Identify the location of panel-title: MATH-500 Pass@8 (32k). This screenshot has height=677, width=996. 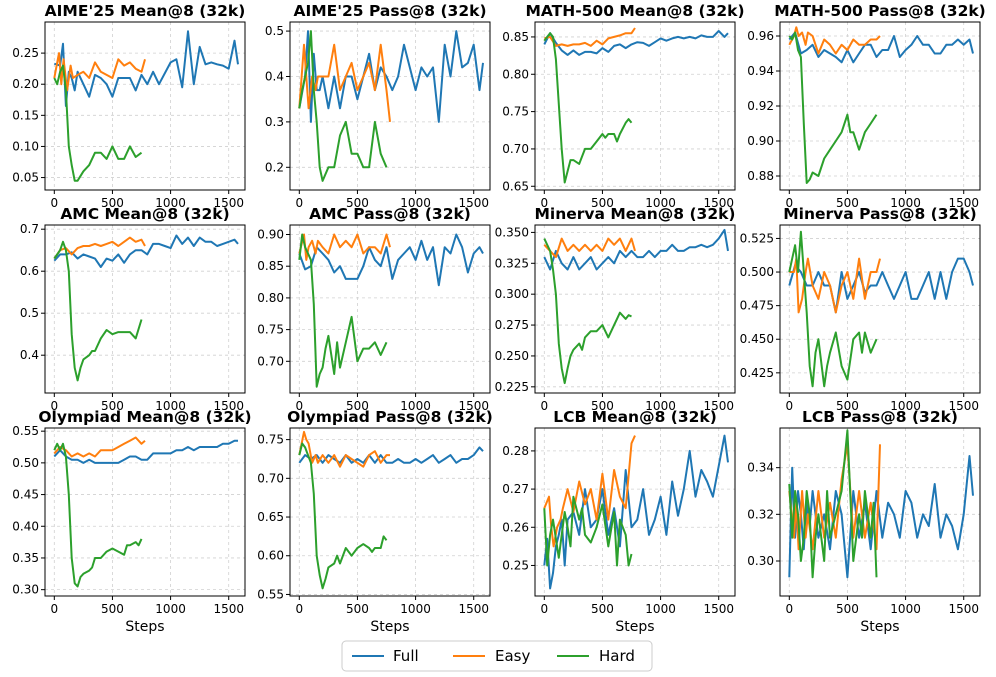
(880, 11).